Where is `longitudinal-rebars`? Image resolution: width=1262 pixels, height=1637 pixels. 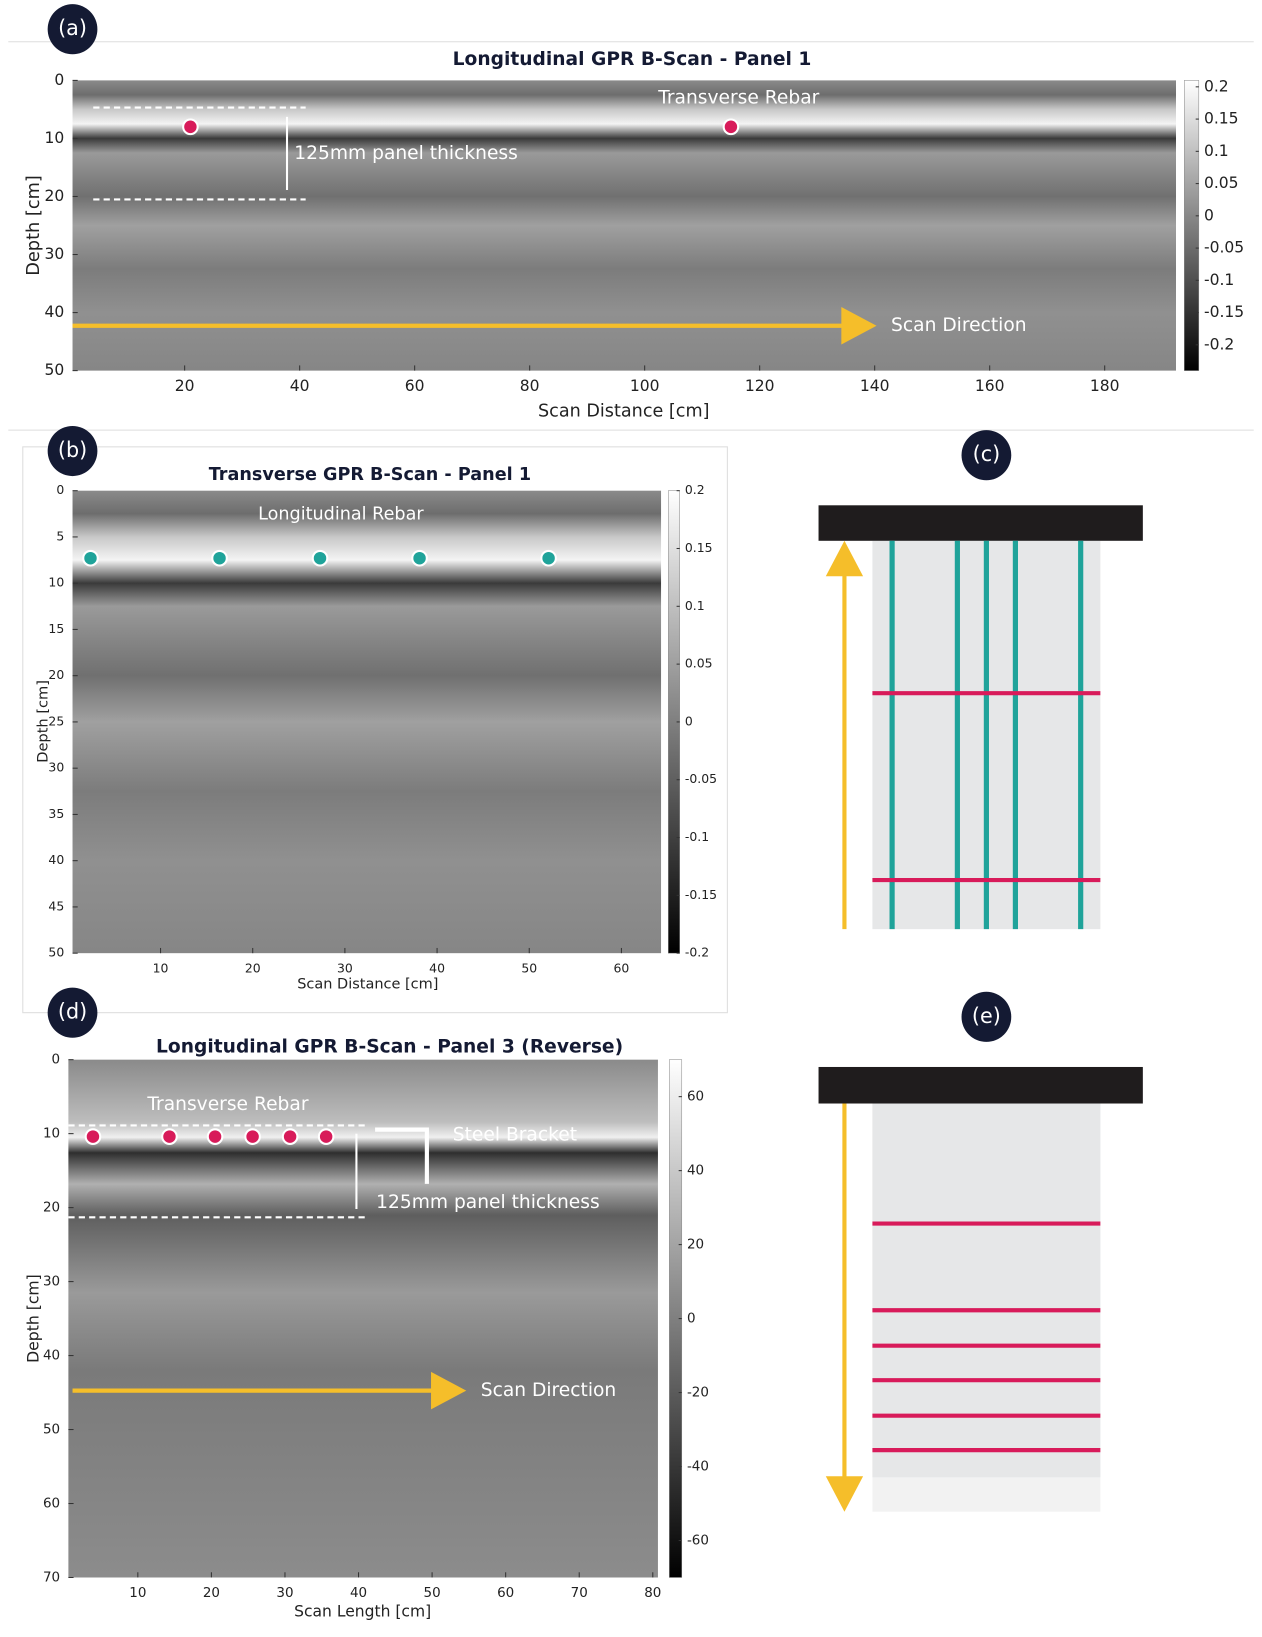
longitudinal-rebars is located at coordinates (986, 735).